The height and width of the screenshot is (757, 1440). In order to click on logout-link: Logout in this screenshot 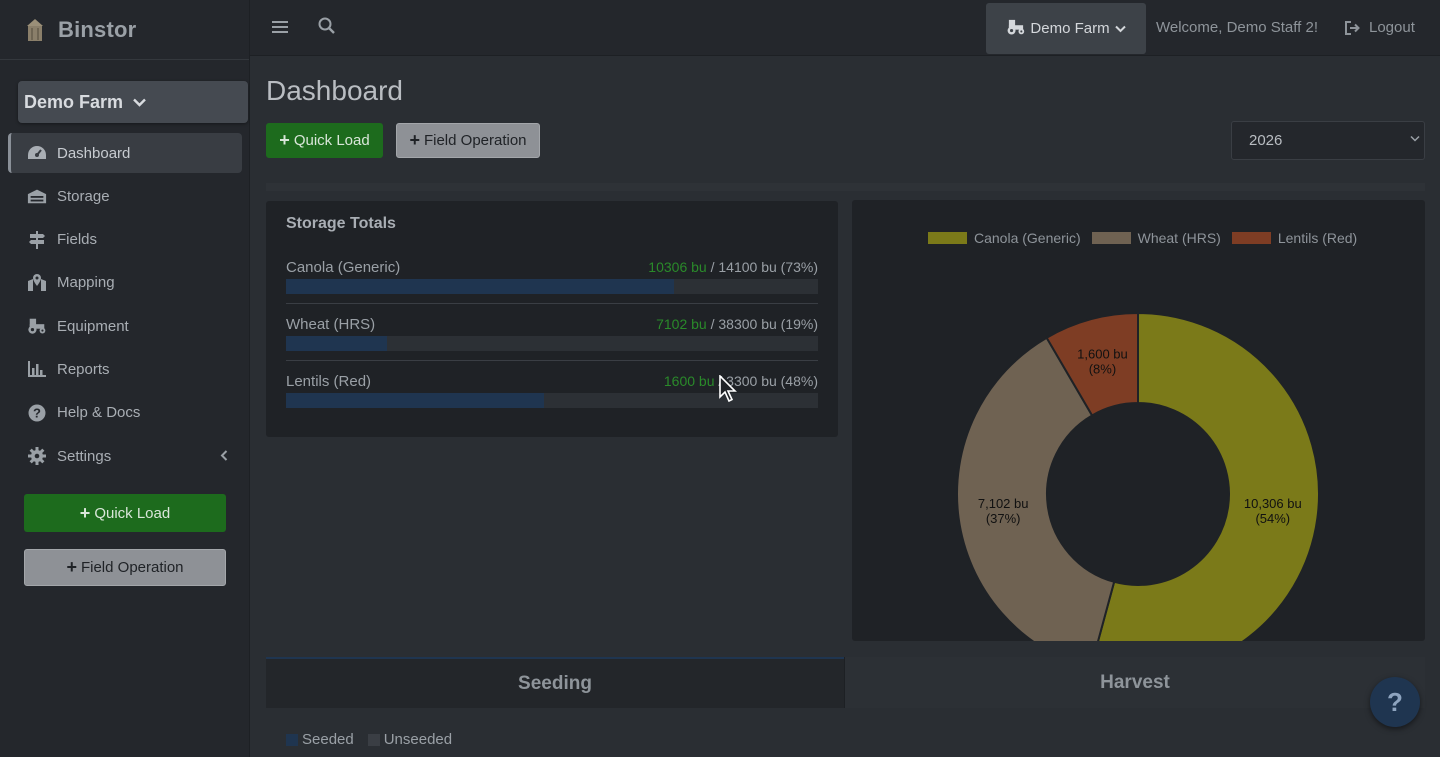, I will do `click(1380, 27)`.